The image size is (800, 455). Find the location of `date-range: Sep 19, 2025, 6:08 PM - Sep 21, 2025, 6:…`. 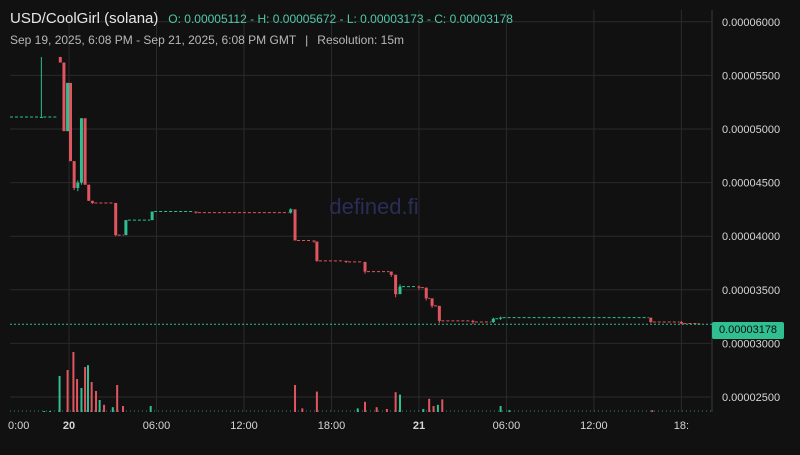

date-range: Sep 19, 2025, 6:08 PM - Sep 21, 2025, 6:… is located at coordinates (153, 40).